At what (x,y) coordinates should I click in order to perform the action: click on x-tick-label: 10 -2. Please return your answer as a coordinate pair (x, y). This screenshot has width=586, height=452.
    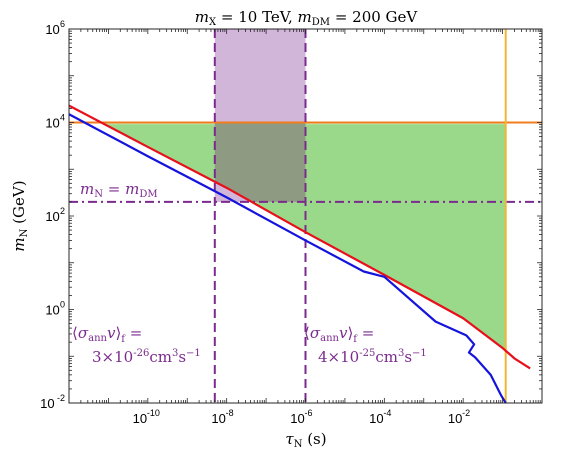
    Looking at the image, I should click on (459, 417).